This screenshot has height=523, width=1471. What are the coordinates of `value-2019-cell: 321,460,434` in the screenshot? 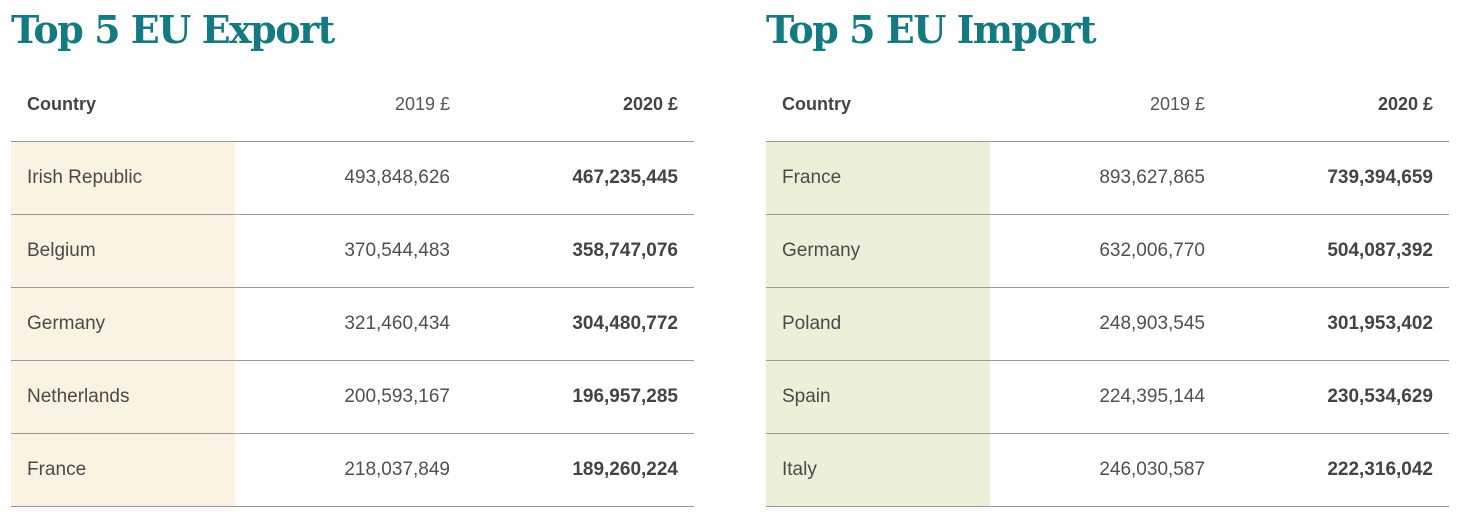 It's located at (350, 324).